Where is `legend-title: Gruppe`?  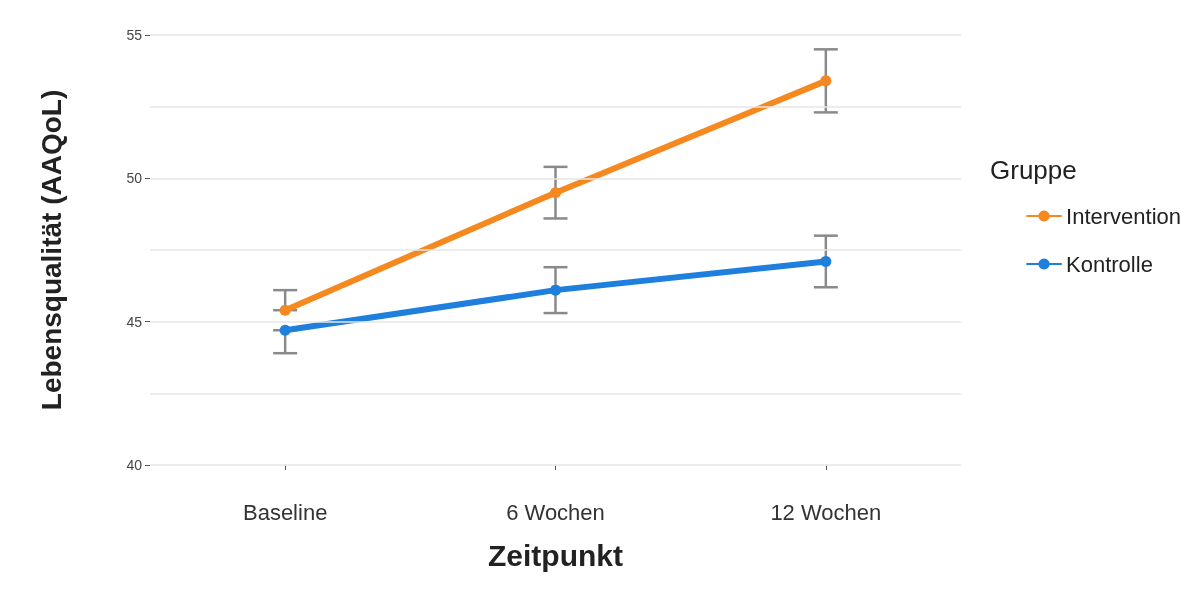 legend-title: Gruppe is located at coordinates (1033, 170).